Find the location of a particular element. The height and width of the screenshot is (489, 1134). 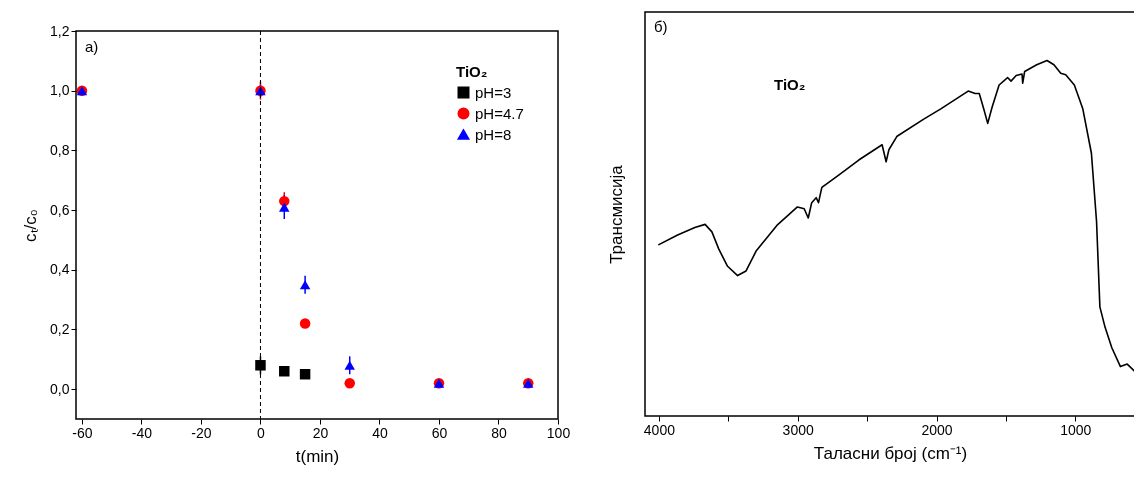

y-tick-label: 0,2 is located at coordinates (60, 328).